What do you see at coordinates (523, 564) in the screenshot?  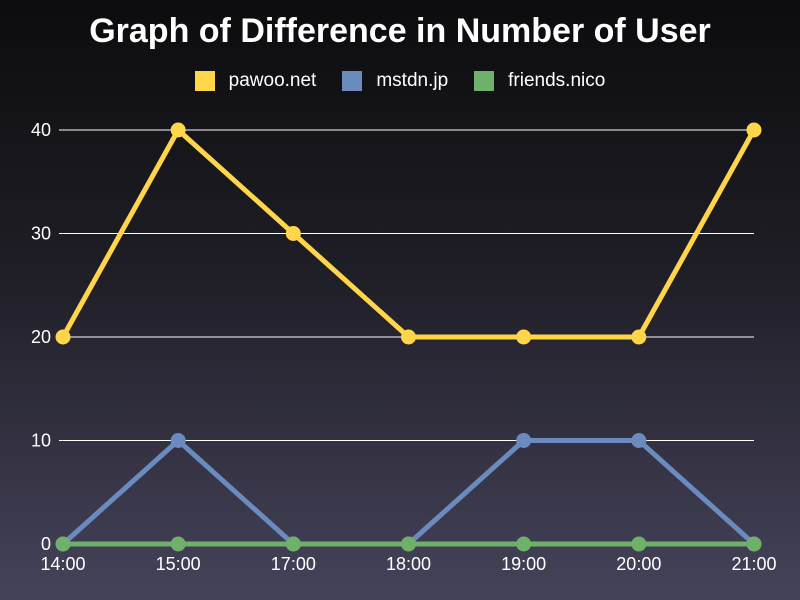 I see `x-tick-label: 19:00` at bounding box center [523, 564].